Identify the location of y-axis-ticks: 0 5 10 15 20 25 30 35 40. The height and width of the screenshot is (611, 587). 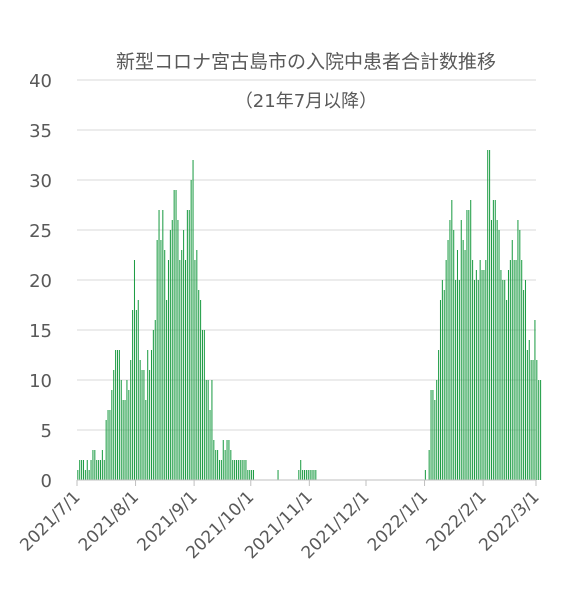
(40, 281).